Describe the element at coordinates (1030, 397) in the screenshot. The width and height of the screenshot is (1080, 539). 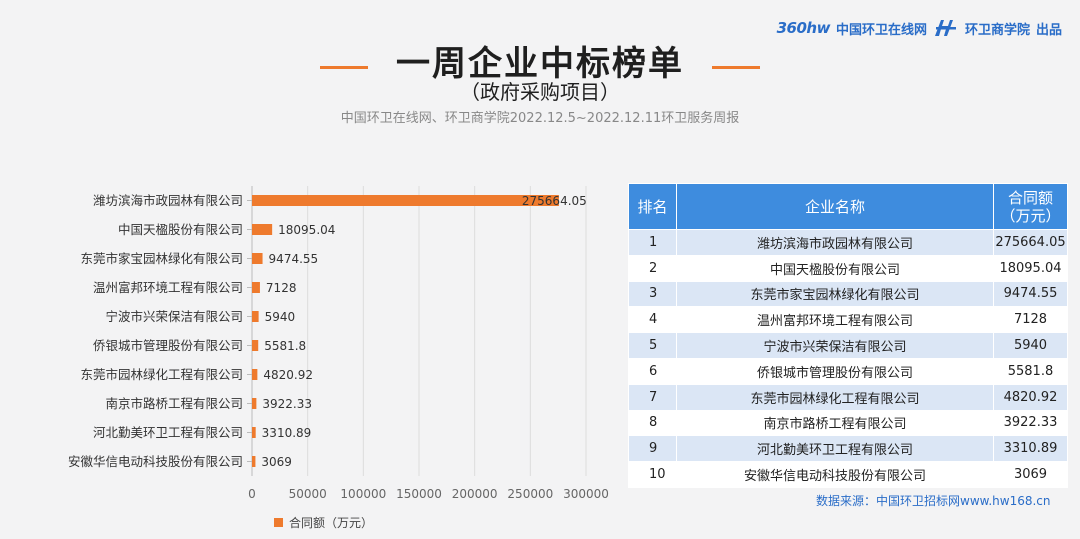
I see `amount-cell: 4820.92` at that location.